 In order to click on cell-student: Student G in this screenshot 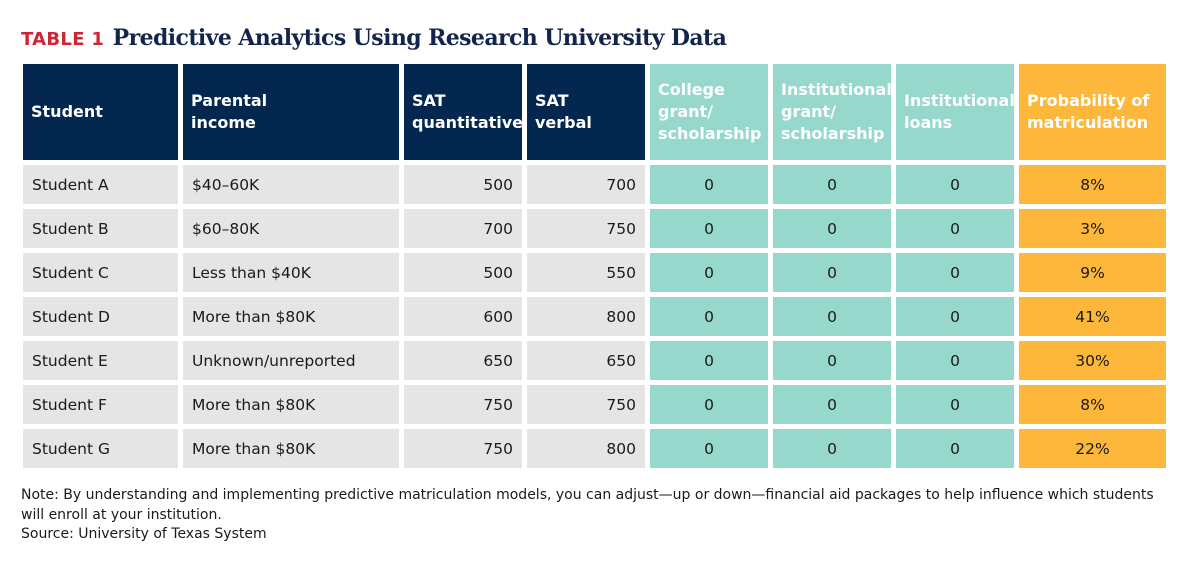, I will do `click(100, 448)`.